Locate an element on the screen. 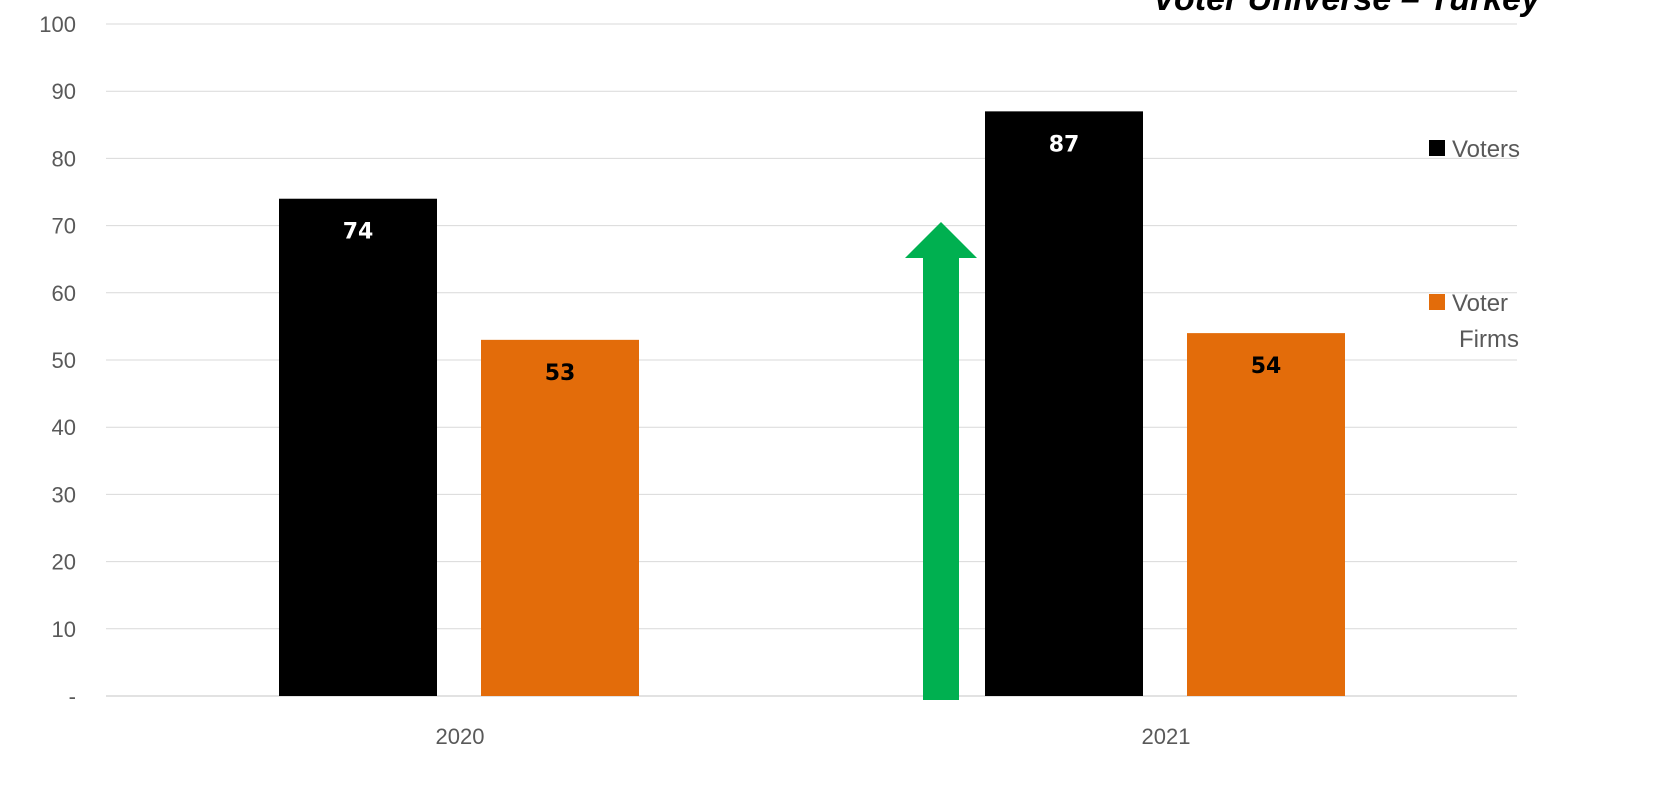 Image resolution: width=1668 pixels, height=796 pixels. y-tick-label: 70 is located at coordinates (64, 226).